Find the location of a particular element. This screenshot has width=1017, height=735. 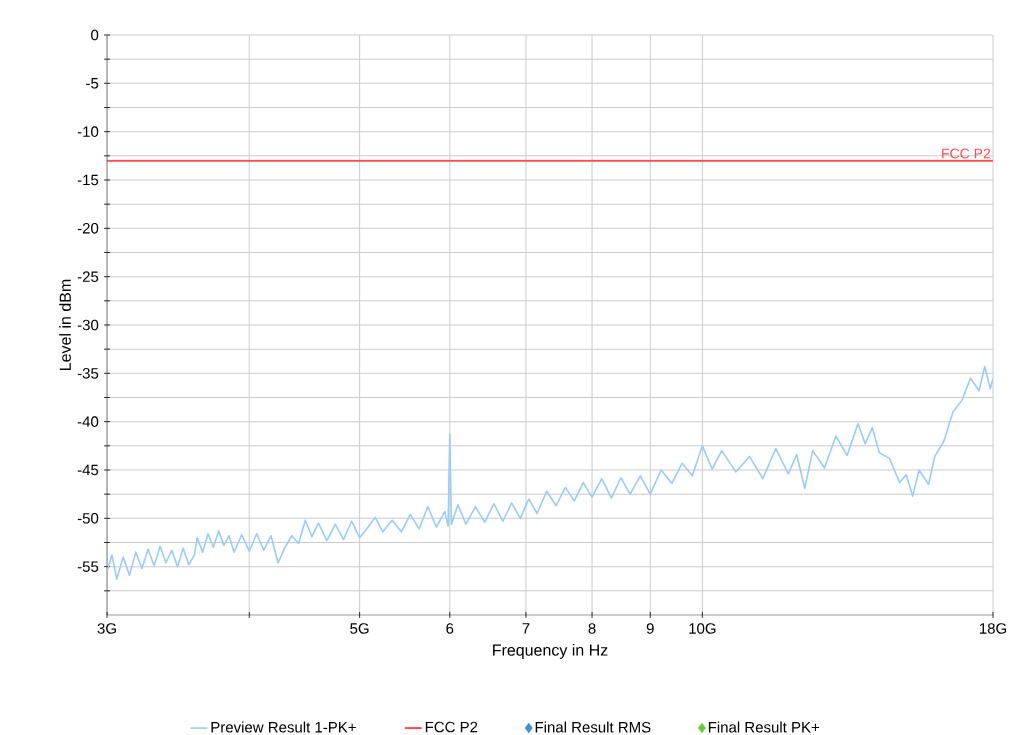

annotation: FCC P2 is located at coordinates (966, 153).